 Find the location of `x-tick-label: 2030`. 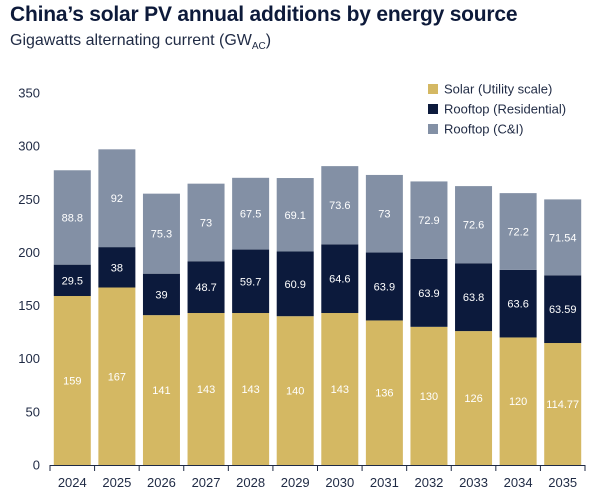

x-tick-label: 2030 is located at coordinates (339, 482).